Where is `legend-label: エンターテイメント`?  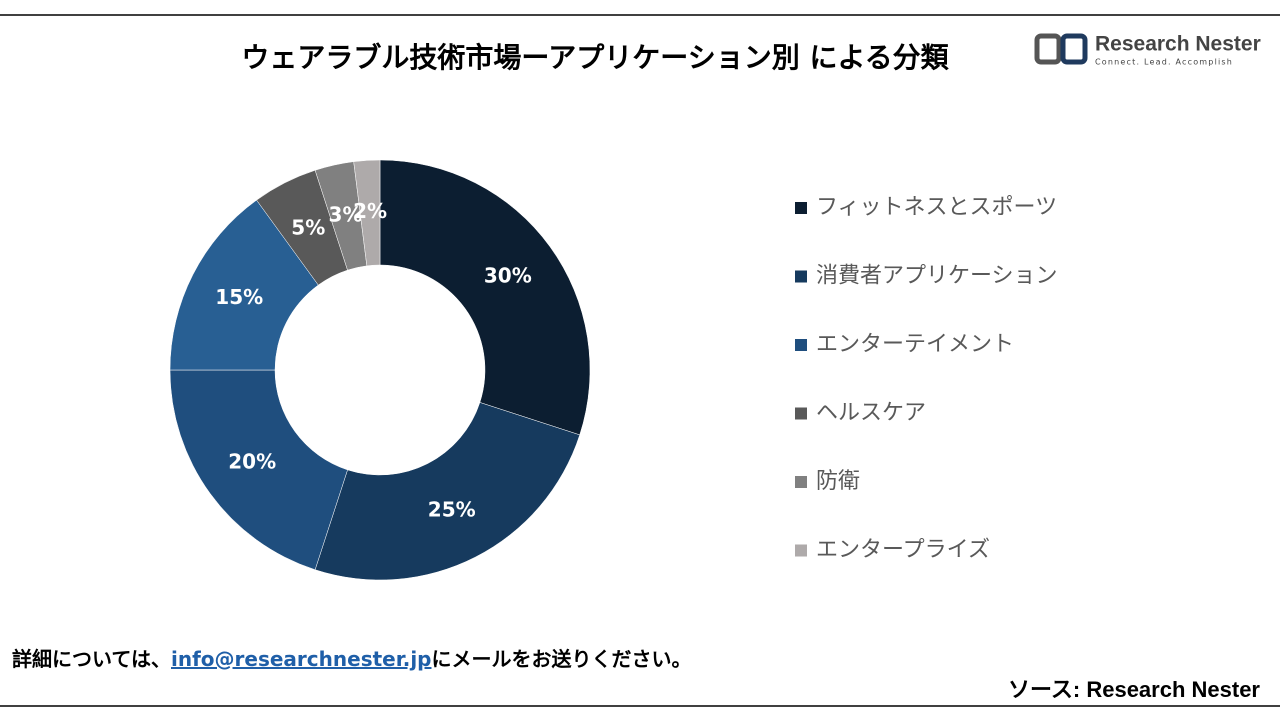 legend-label: エンターテイメント is located at coordinates (915, 344).